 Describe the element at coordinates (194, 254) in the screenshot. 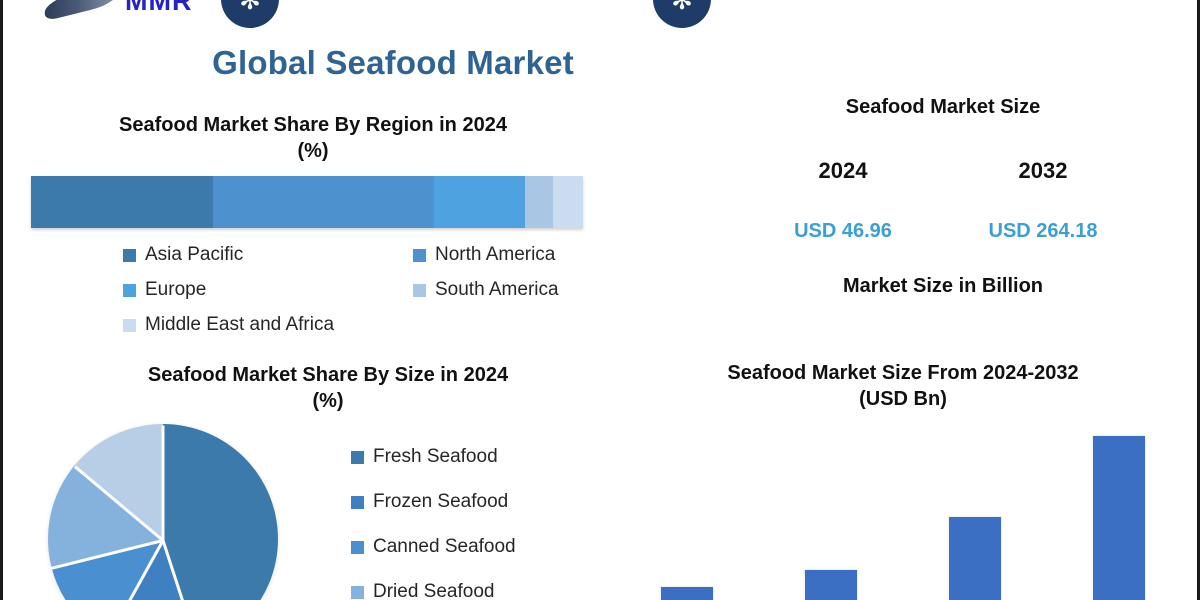

I see `region-legend-label: Asia Pacific` at that location.